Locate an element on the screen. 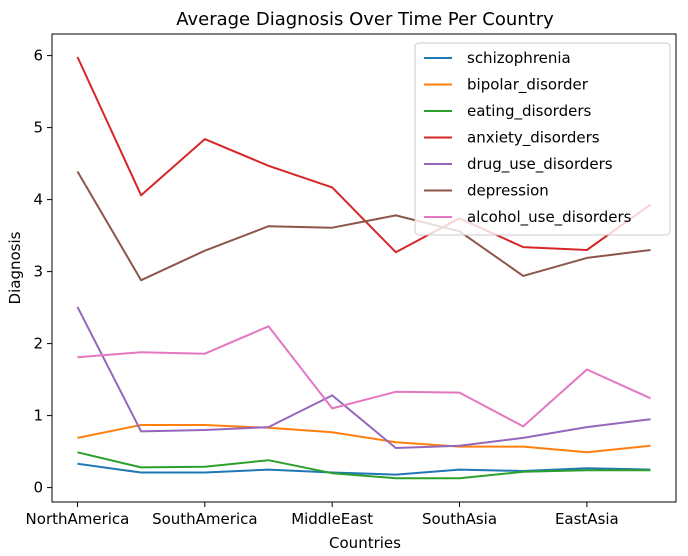  chart-title: Average Diagnosis Over Time Per Country is located at coordinates (365, 19).